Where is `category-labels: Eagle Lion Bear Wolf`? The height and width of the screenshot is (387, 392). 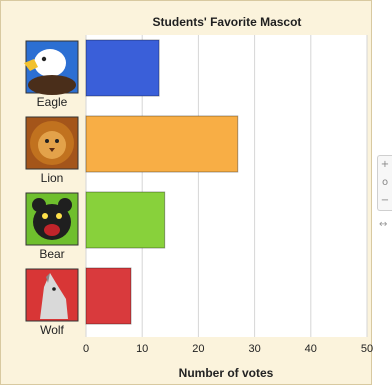
category-labels: Eagle Lion Bear Wolf is located at coordinates (52, 216).